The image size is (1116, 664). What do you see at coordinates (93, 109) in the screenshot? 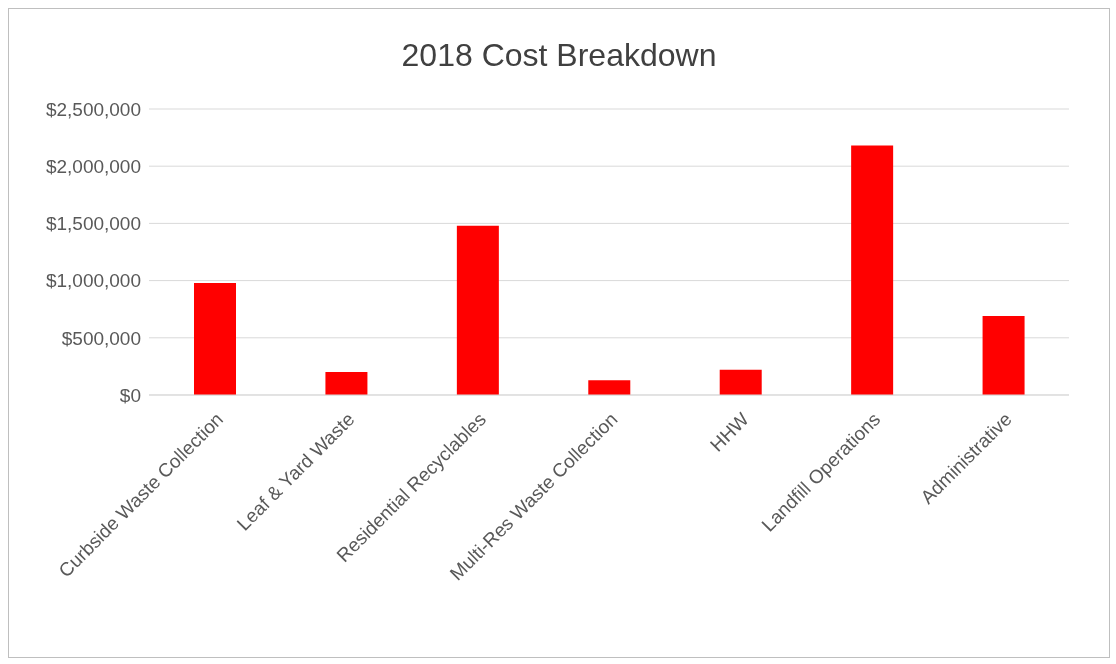
I see `y-tick-label: $2,500,000` at bounding box center [93, 109].